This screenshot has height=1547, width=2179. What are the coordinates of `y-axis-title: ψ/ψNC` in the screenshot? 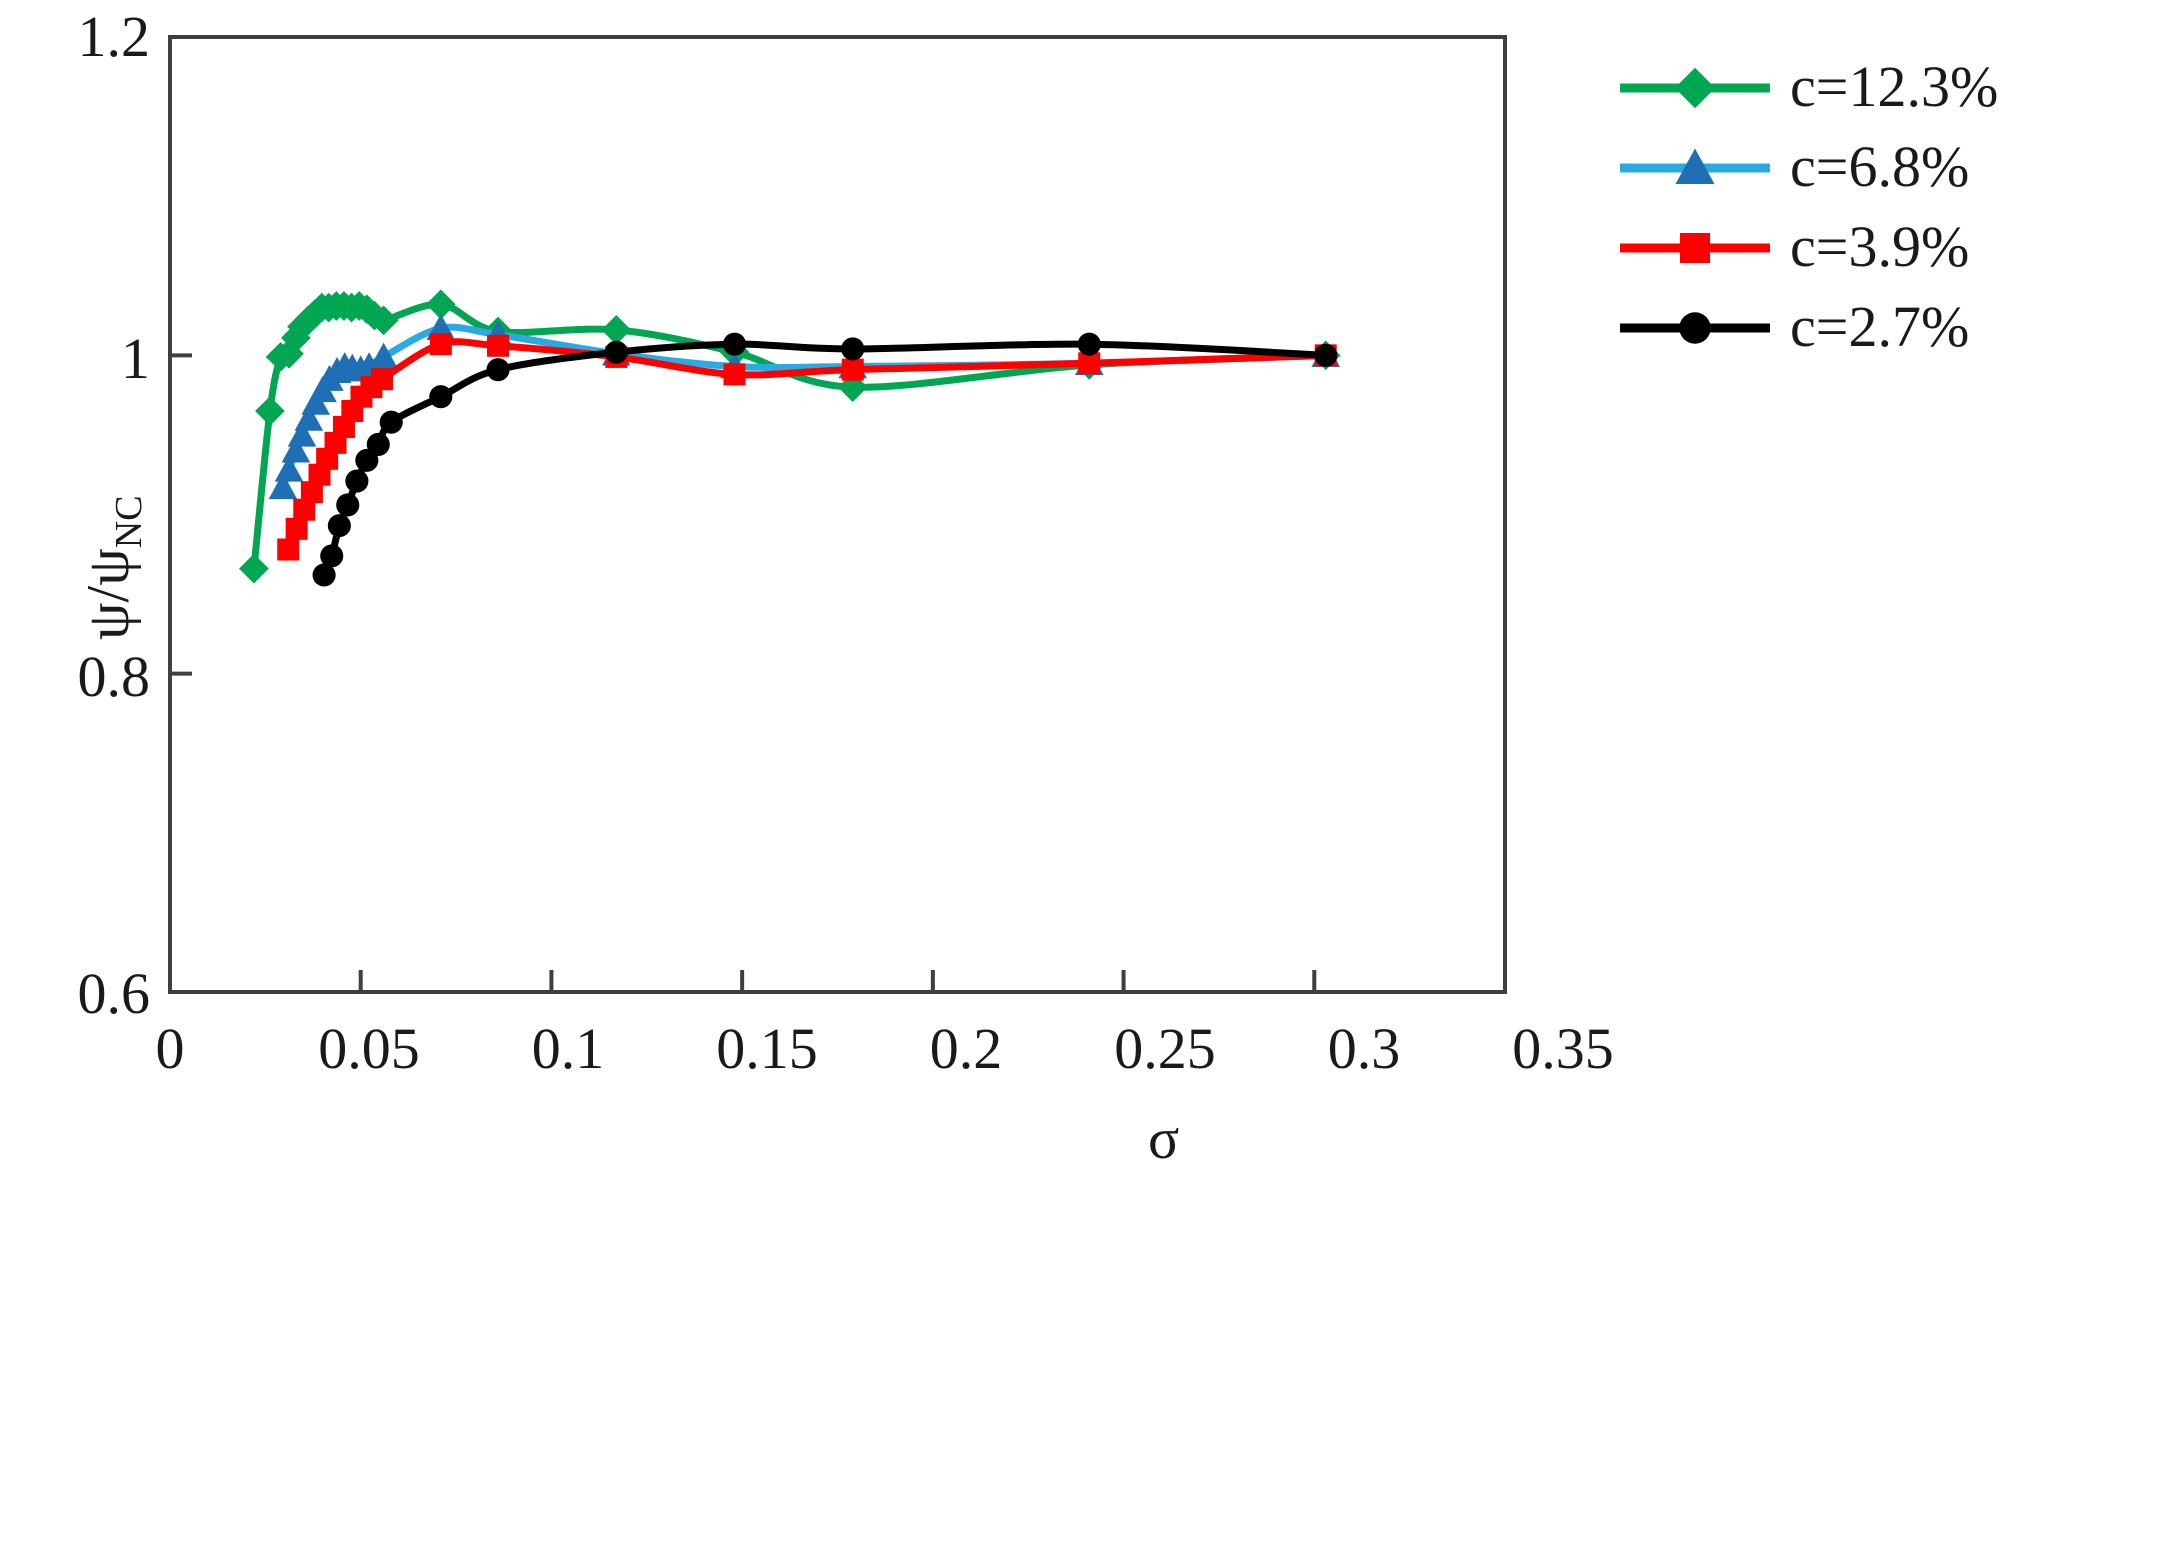 It's located at (112, 567).